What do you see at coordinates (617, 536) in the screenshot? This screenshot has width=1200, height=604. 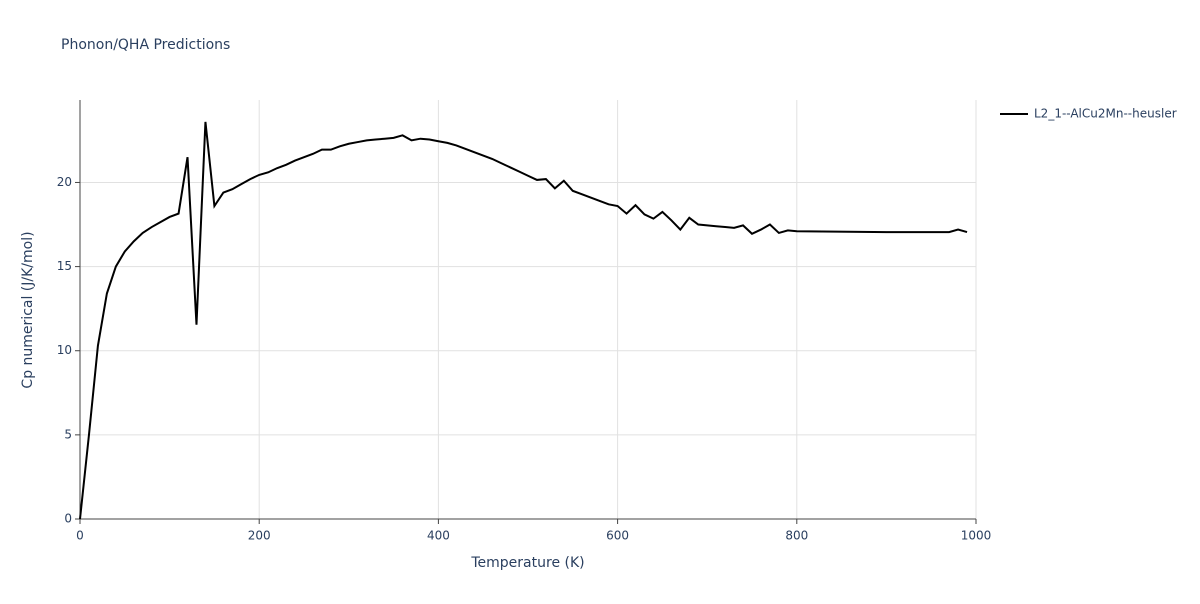 I see `x-tick-label: 600` at bounding box center [617, 536].